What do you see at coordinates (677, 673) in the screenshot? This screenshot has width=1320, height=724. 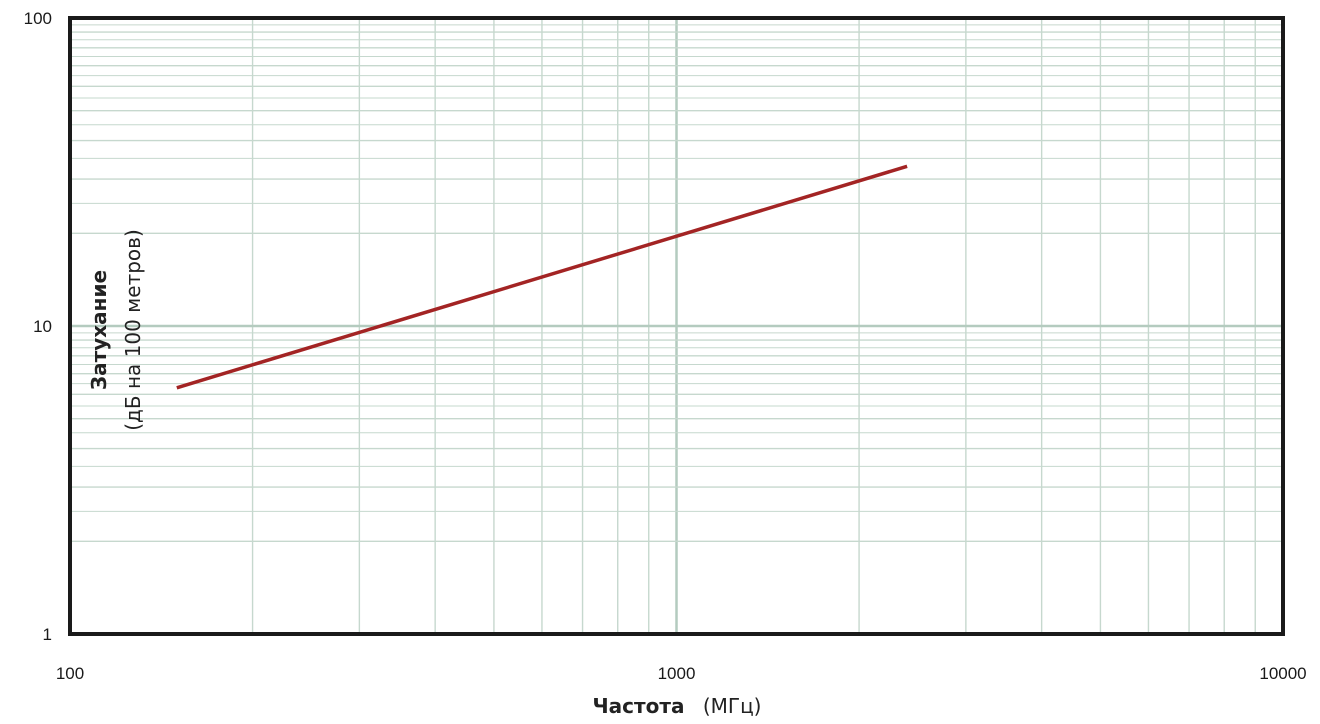 I see `x-tick-label: 1000` at bounding box center [677, 673].